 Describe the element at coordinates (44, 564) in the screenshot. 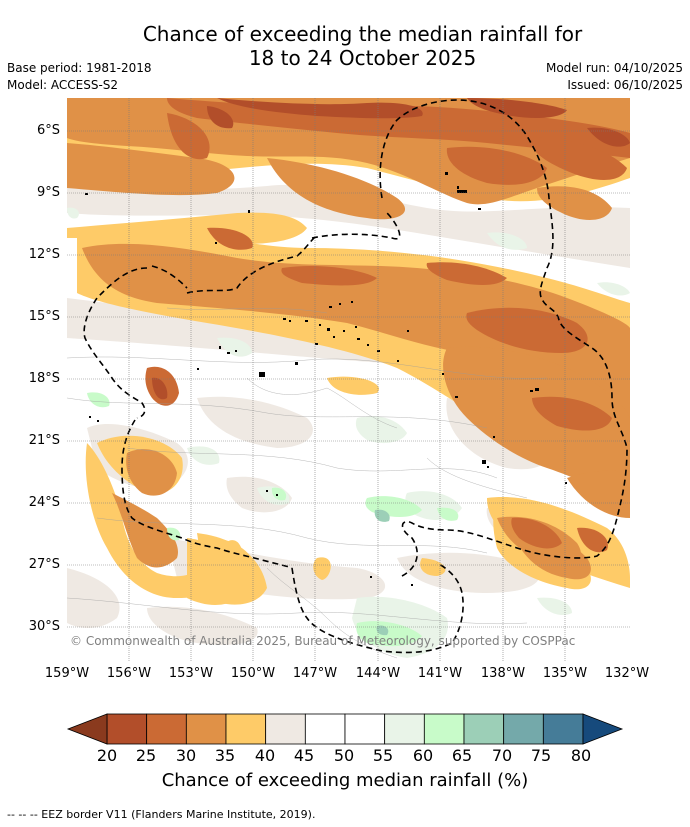

I see `lat-label: 27°S` at that location.